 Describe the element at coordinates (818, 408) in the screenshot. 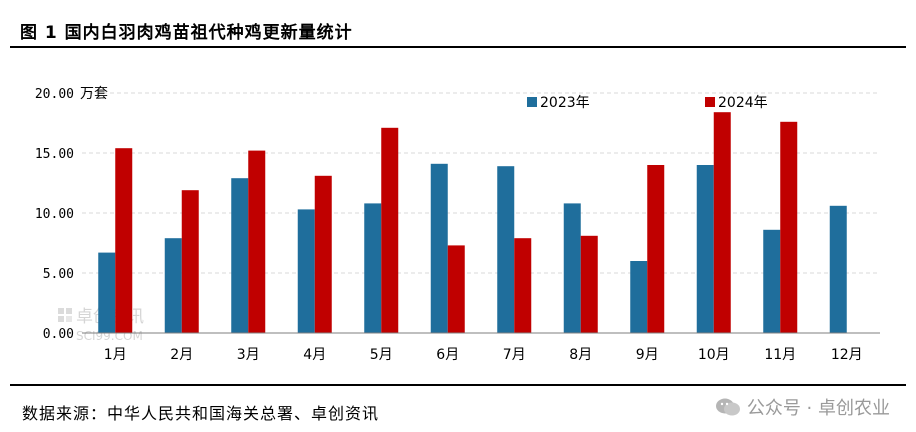

I see `wechat-account: 公众号 · 卓创农业` at that location.